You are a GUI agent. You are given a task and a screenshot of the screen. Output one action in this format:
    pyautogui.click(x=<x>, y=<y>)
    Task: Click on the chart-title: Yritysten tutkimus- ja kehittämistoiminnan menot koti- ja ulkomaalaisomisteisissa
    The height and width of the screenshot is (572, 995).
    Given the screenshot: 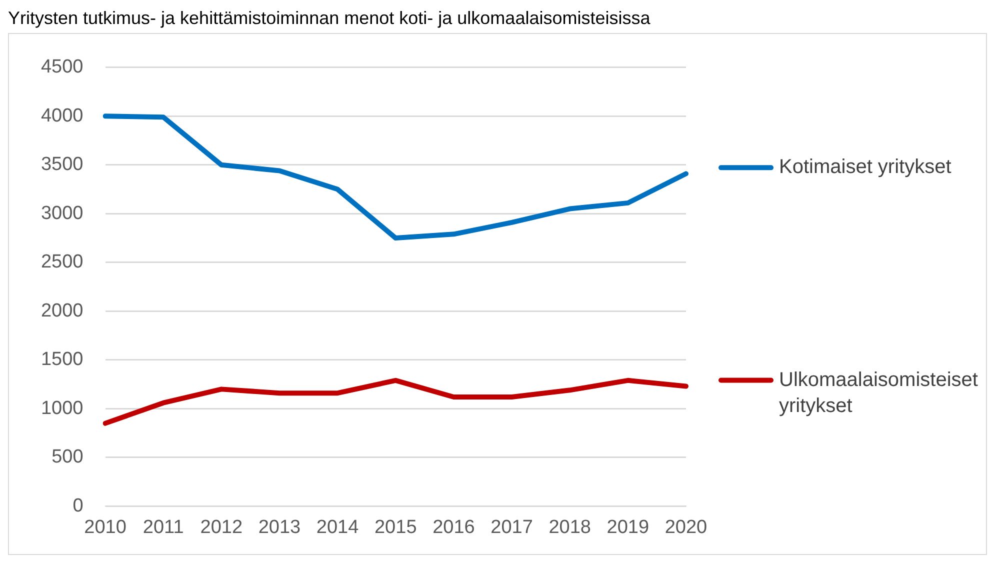 What is the action you would take?
    pyautogui.click(x=330, y=18)
    